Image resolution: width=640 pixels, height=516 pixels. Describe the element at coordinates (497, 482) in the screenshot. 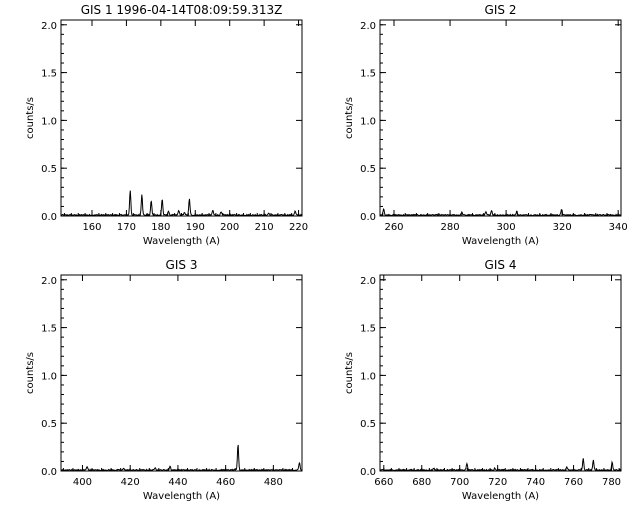

I see `x-tick-label: 720` at that location.